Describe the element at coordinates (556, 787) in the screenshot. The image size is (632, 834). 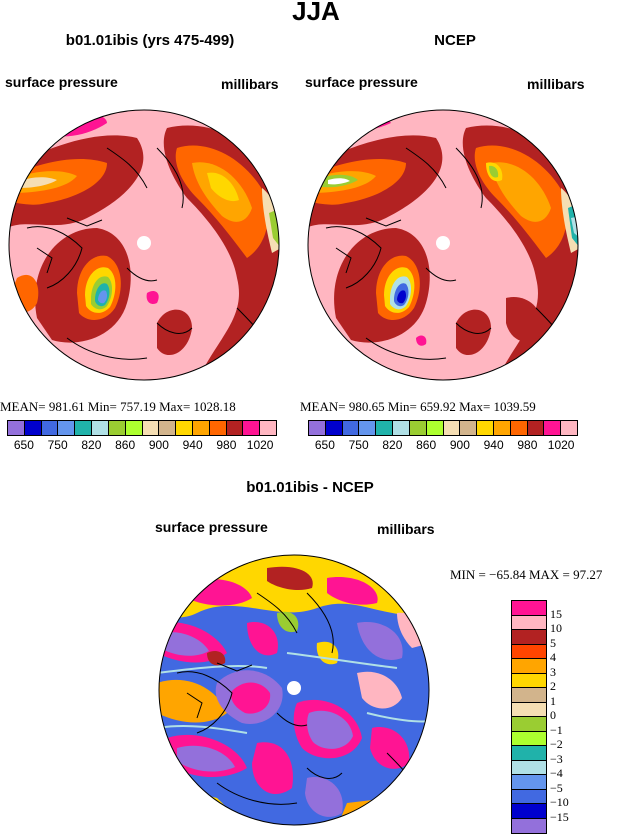
I see `colorbar-tick-label: −5` at that location.